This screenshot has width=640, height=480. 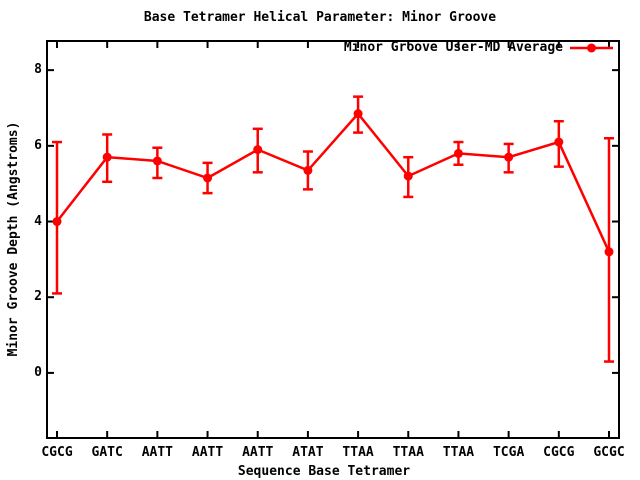 I want to click on legend-marker-sample, so click(x=591, y=48).